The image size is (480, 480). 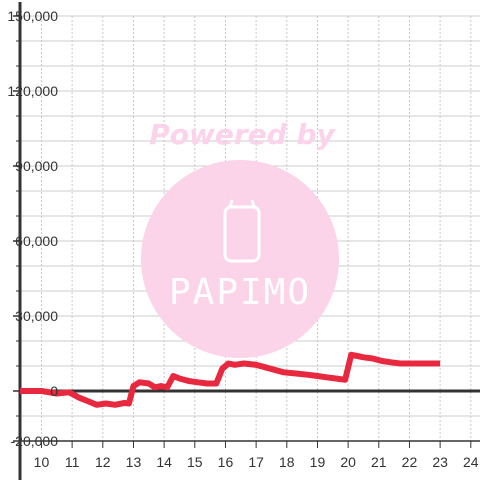 I want to click on x-tick-label: 23, so click(x=440, y=462).